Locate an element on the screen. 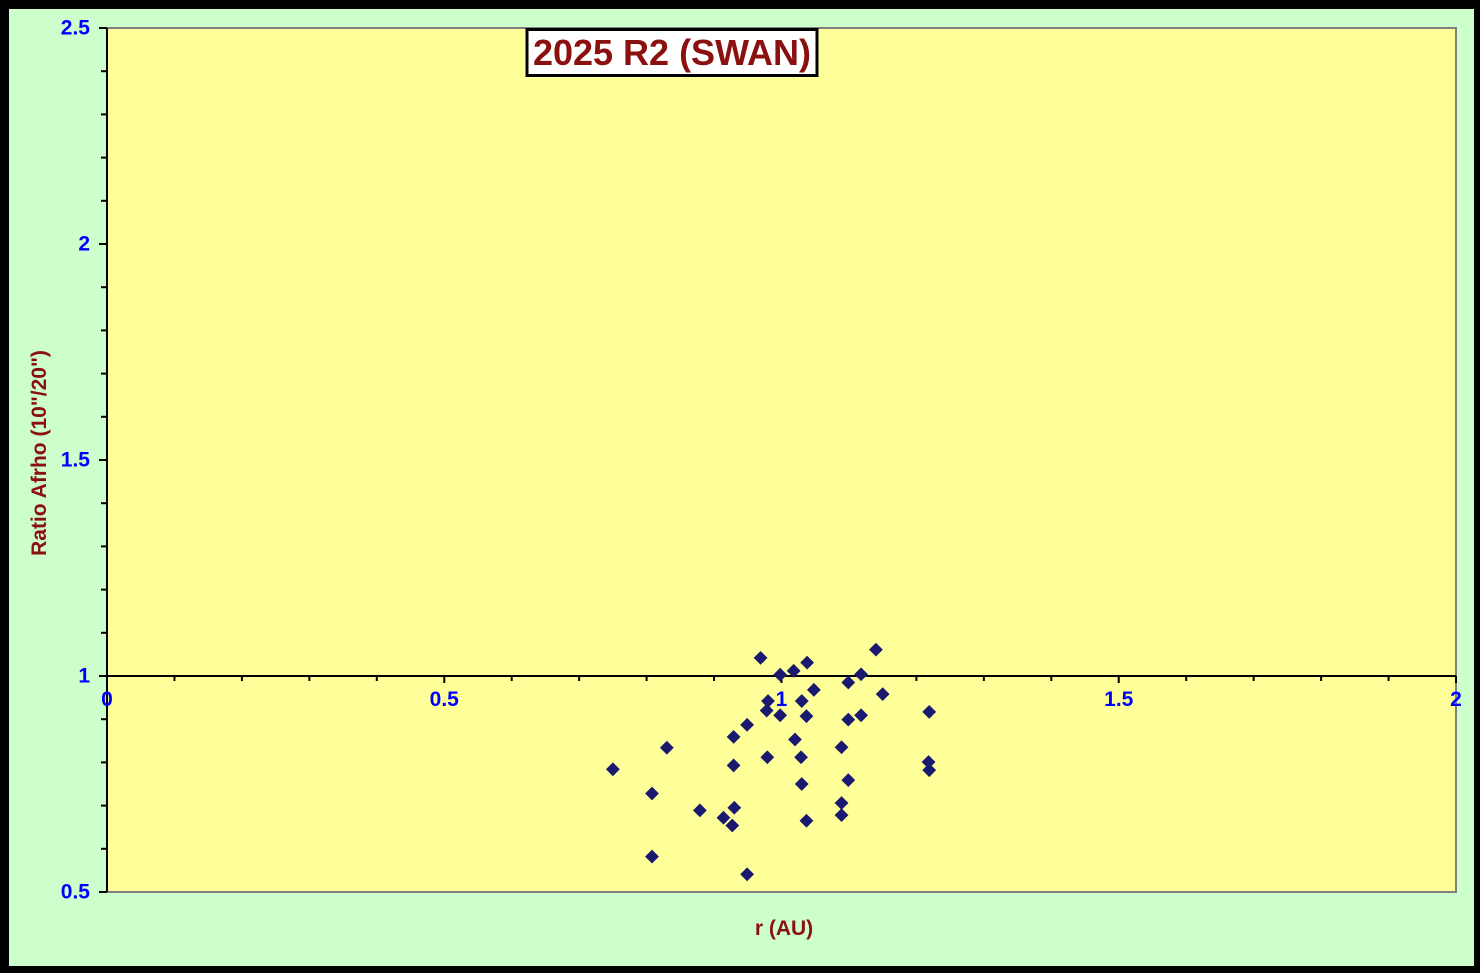 The image size is (1480, 973). y-axis-tick-label: 2 is located at coordinates (84, 244).